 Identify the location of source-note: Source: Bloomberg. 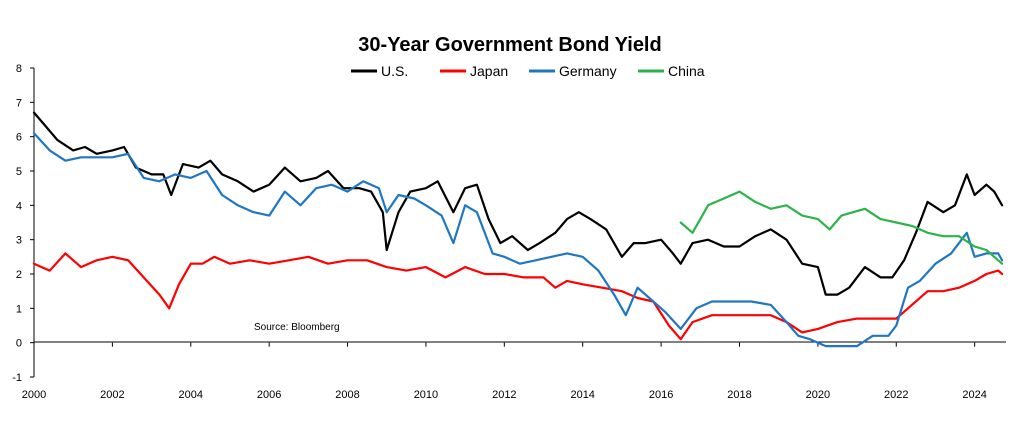
(297, 327).